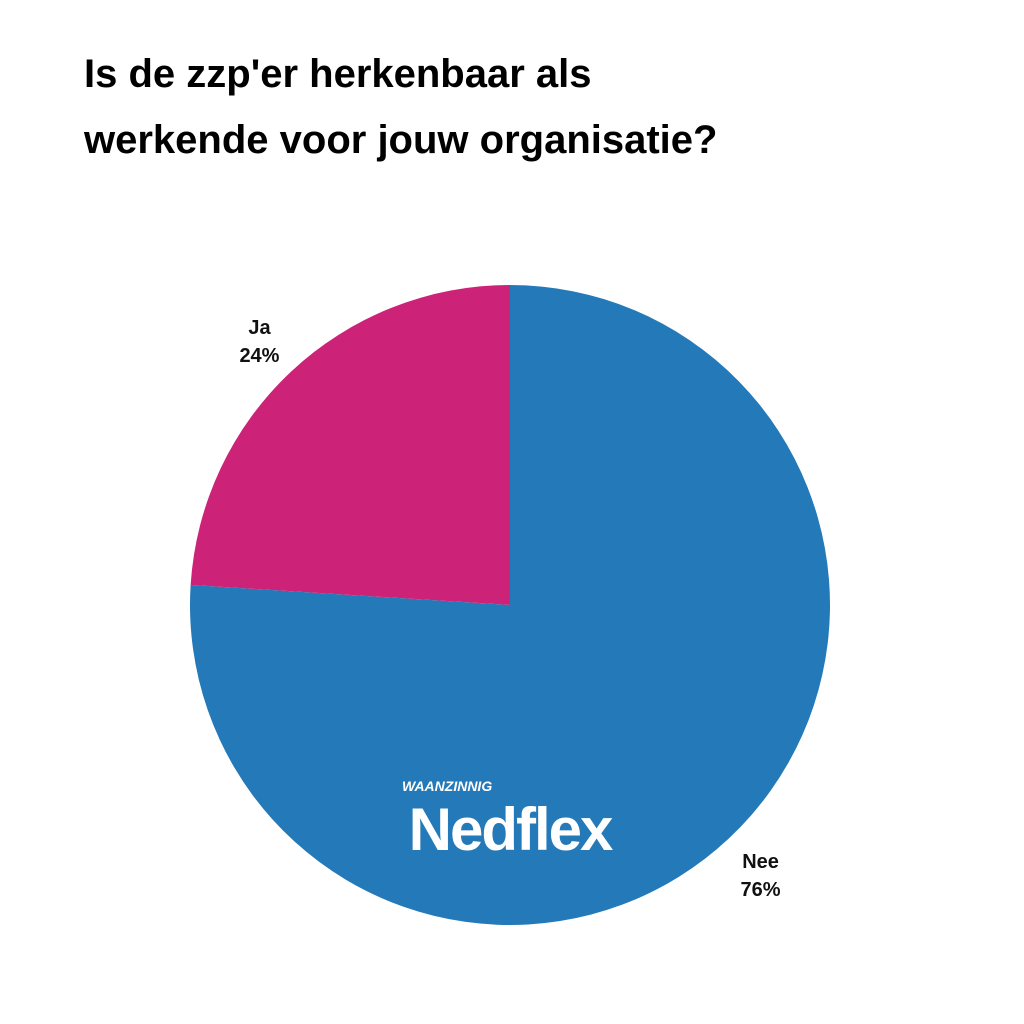 Image resolution: width=1024 pixels, height=1024 pixels. What do you see at coordinates (259, 328) in the screenshot?
I see `slice-category: Ja` at bounding box center [259, 328].